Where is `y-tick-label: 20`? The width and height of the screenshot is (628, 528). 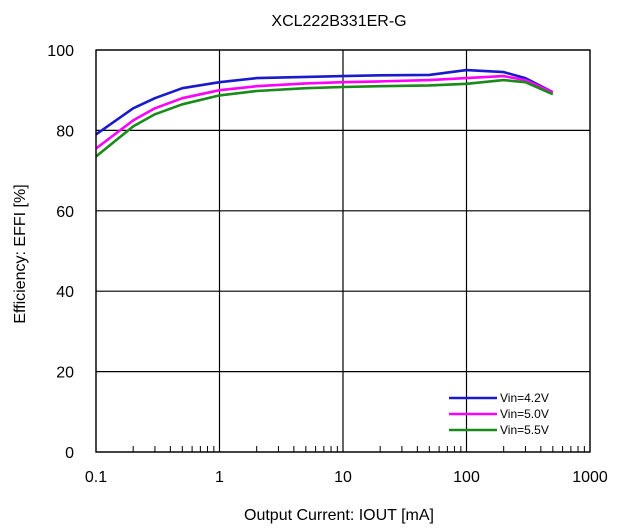
y-tick-label: 20 is located at coordinates (65, 373).